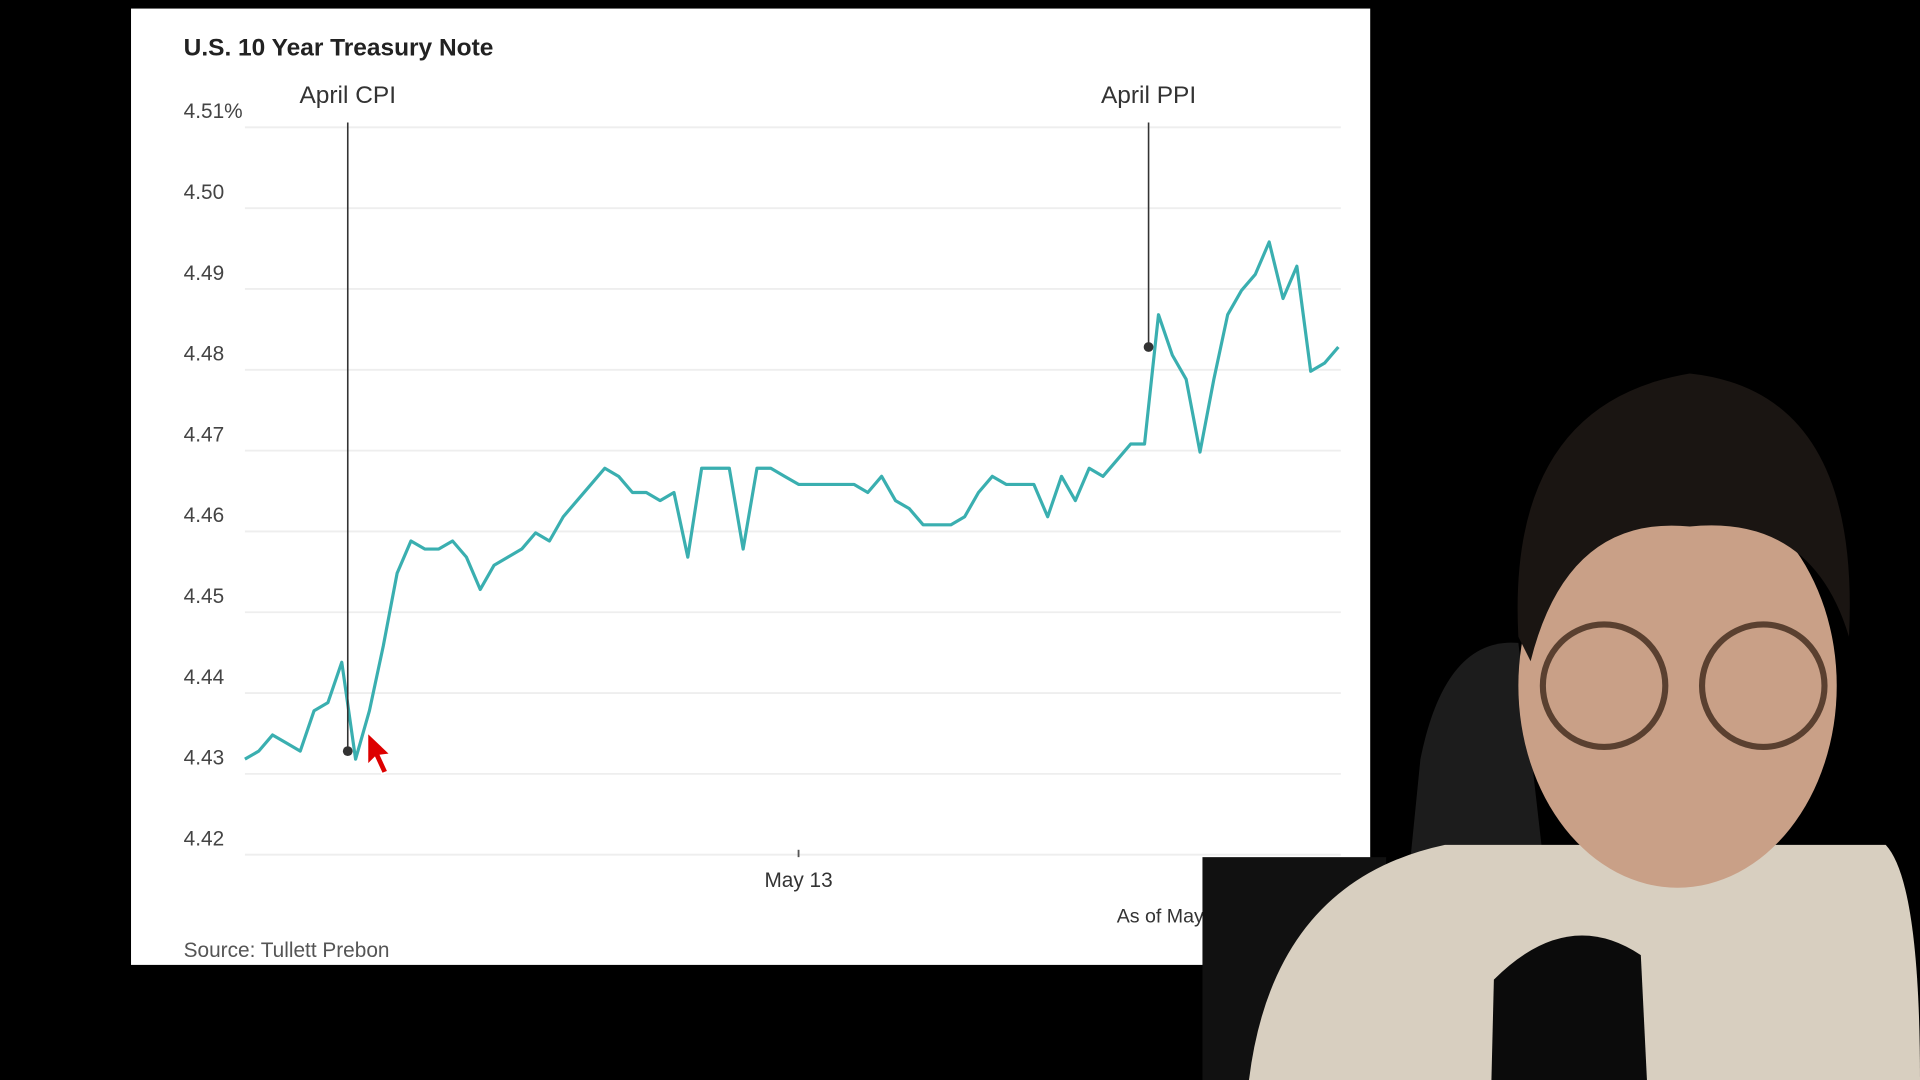  What do you see at coordinates (204, 273) in the screenshot?
I see `y-tick-label: 4.49` at bounding box center [204, 273].